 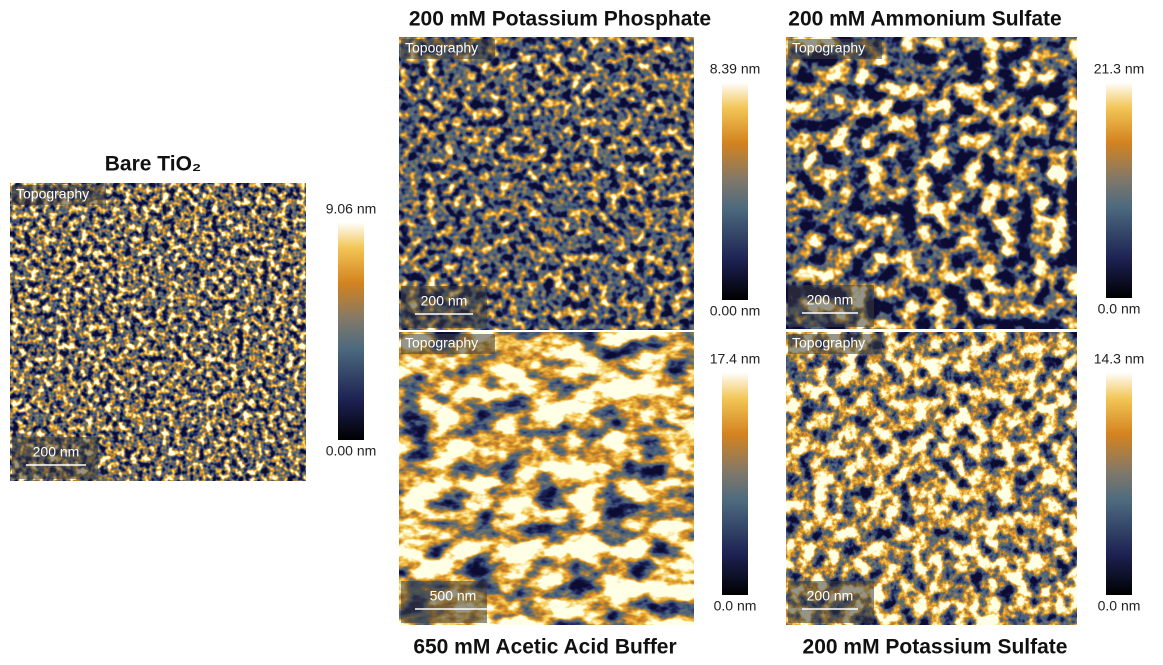 I want to click on colorbar-max: 21.3 nm, so click(x=1119, y=69).